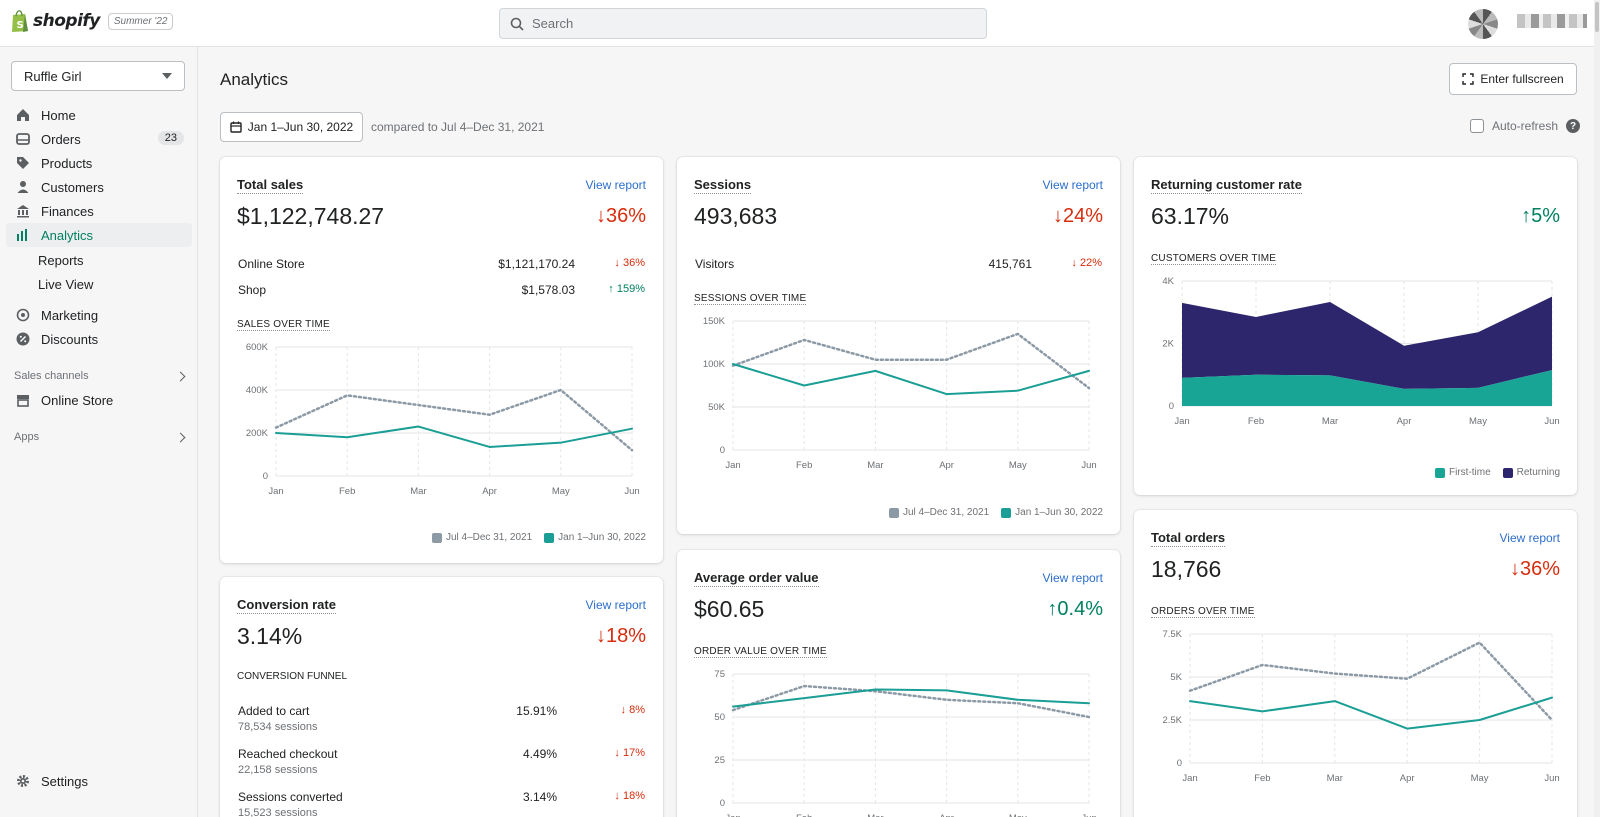  What do you see at coordinates (61, 139) in the screenshot?
I see `sidebar-item-label: Orders` at bounding box center [61, 139].